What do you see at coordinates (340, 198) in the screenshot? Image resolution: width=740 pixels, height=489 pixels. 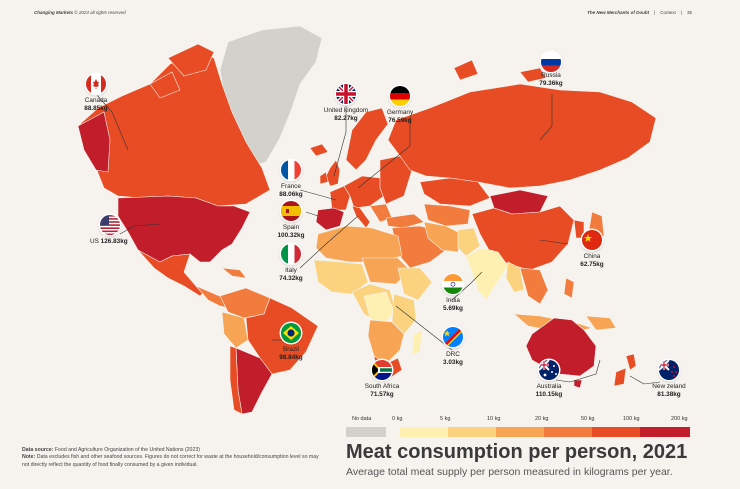 I see `france-region` at bounding box center [340, 198].